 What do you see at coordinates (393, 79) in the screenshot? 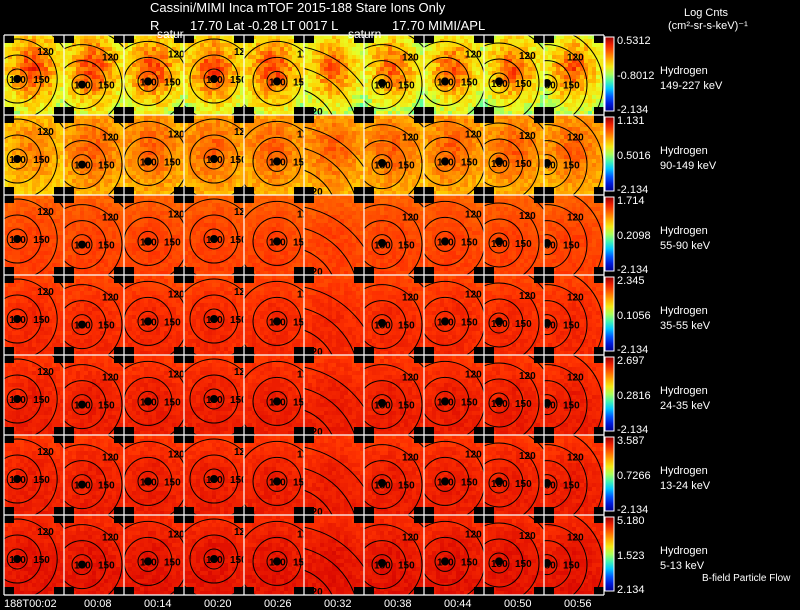
I see `contour-line` at bounding box center [393, 79].